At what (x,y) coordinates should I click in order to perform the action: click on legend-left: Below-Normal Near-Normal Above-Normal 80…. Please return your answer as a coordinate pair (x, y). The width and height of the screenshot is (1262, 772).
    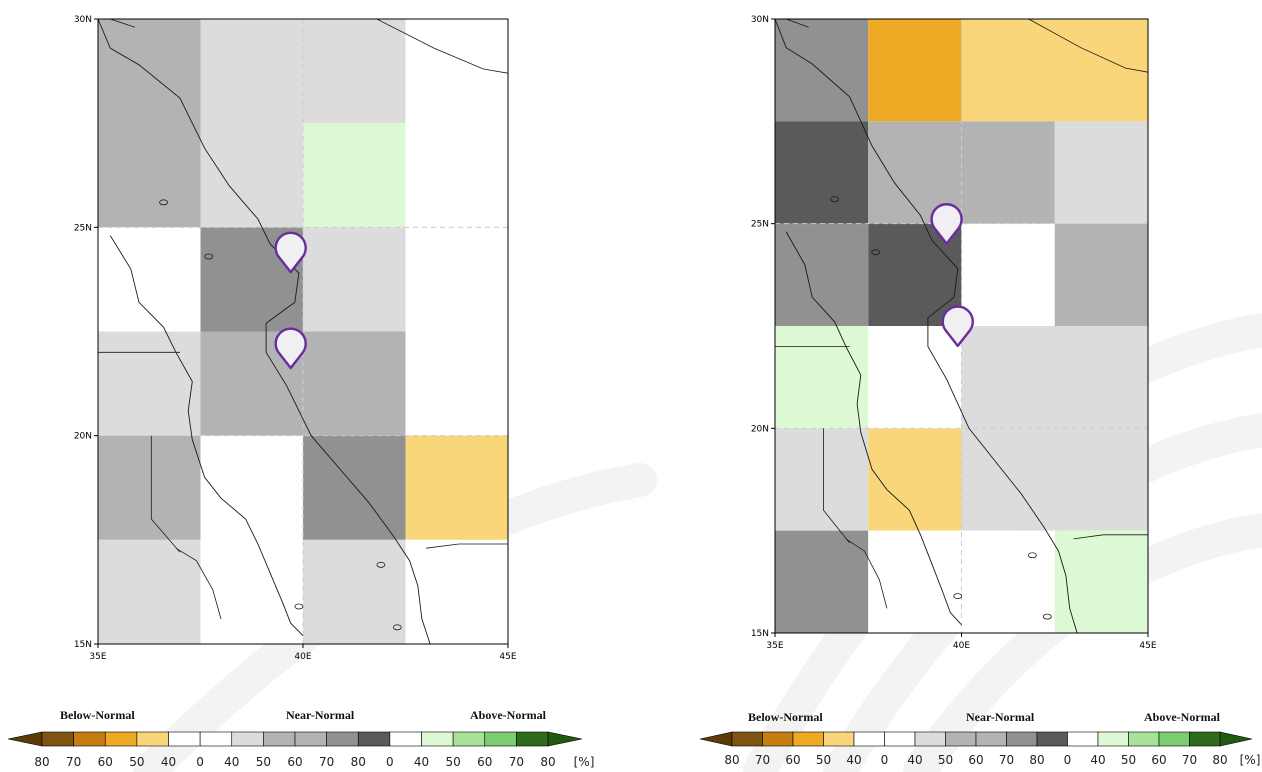
    Looking at the image, I should click on (300, 736).